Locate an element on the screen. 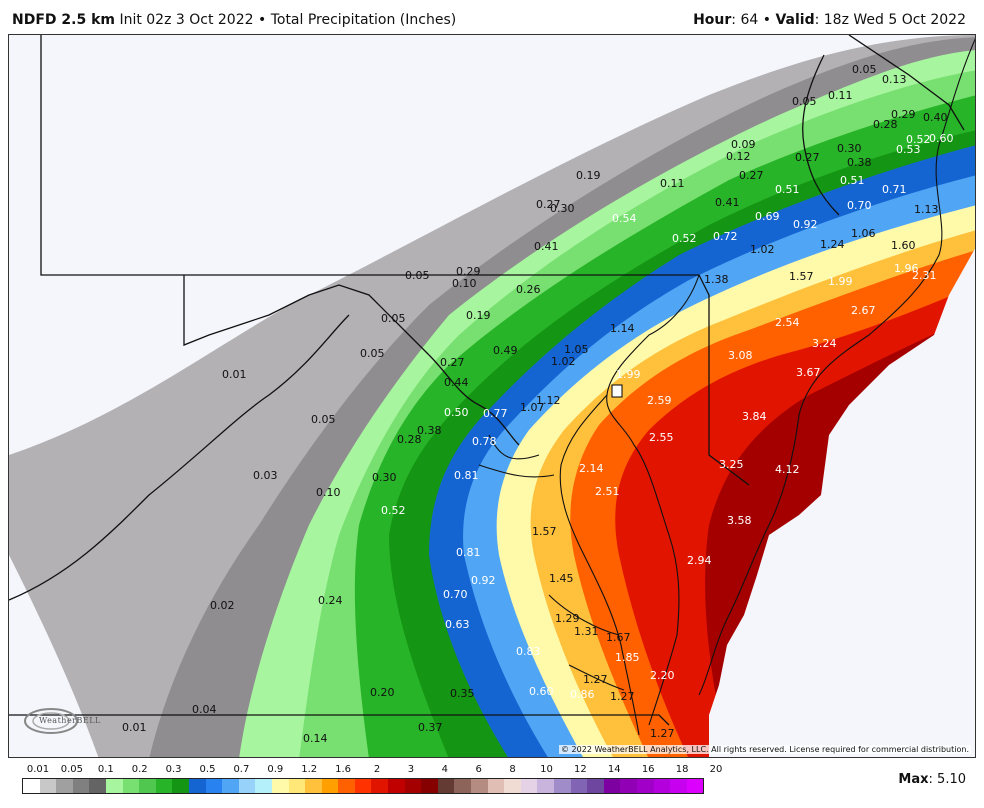  precip-value-label: 0.78 is located at coordinates (484, 441).